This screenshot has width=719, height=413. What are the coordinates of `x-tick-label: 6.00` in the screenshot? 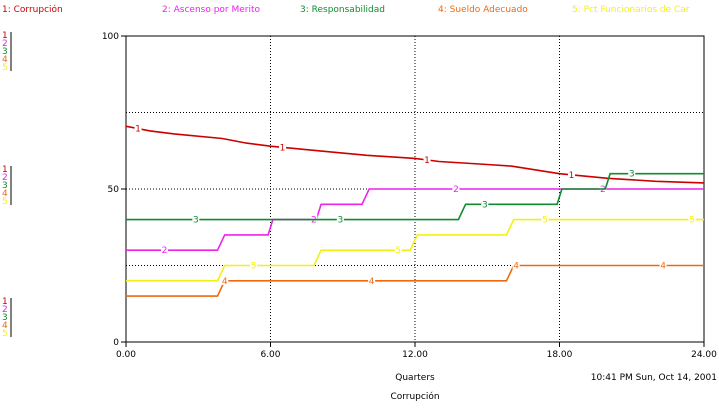 It's located at (270, 355).